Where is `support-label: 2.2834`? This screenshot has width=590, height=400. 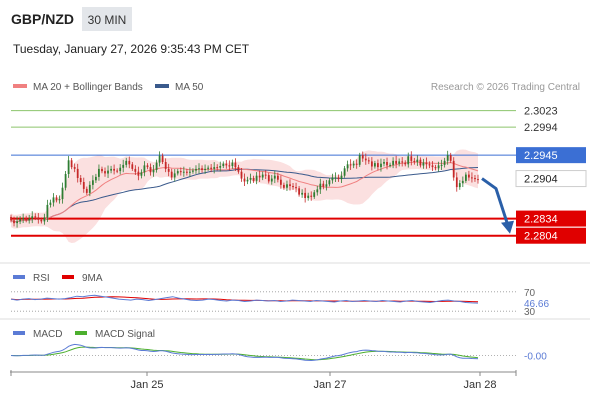 support-label: 2.2834 is located at coordinates (541, 220).